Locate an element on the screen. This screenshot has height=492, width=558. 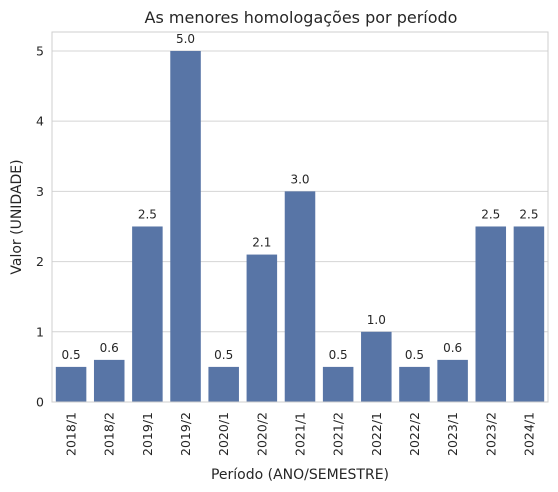
x-tick-label: 2022/1 is located at coordinates (376, 434).